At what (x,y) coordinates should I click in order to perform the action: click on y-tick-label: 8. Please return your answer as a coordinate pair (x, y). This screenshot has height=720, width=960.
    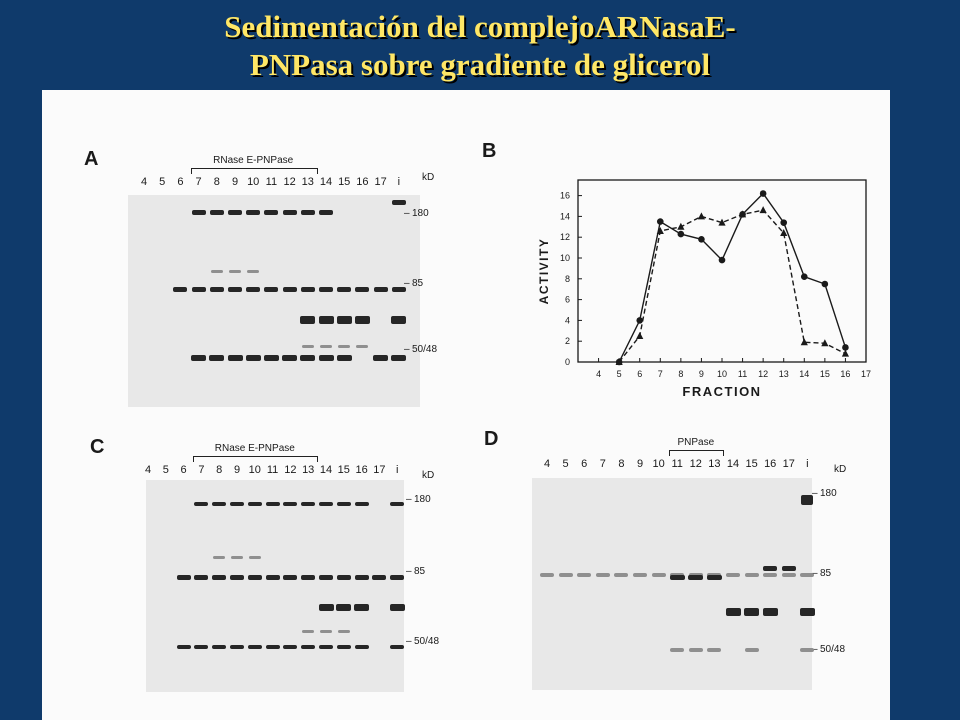
    Looking at the image, I should click on (567, 279).